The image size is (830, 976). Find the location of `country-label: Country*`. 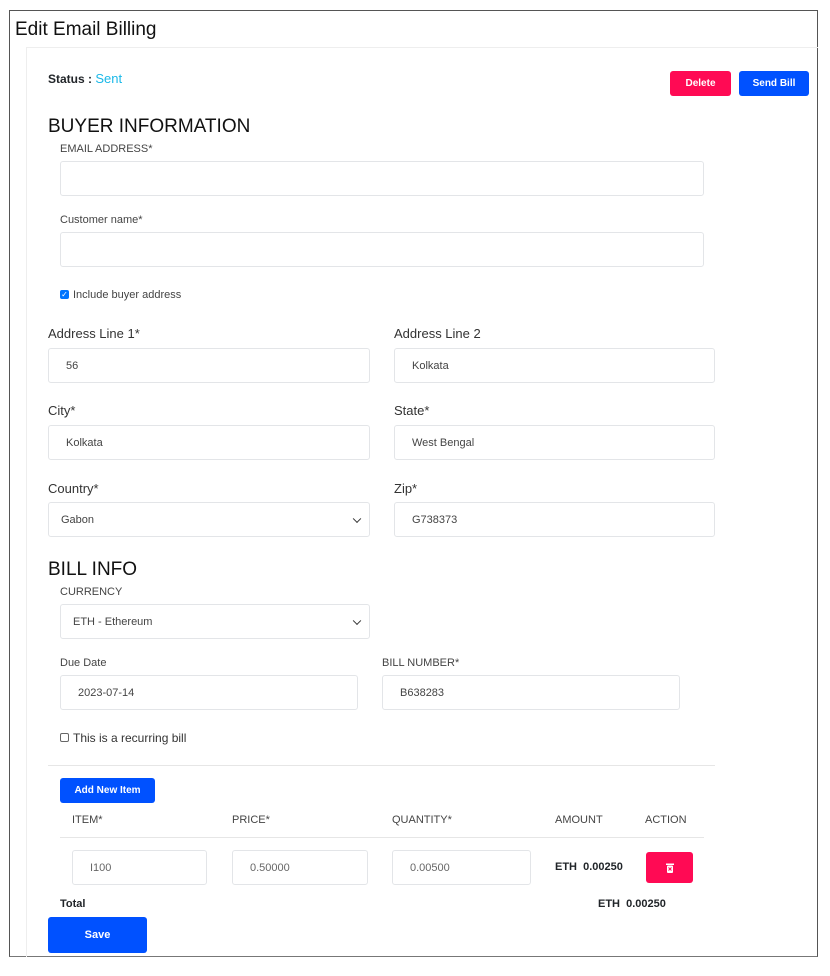

country-label: Country* is located at coordinates (73, 488).